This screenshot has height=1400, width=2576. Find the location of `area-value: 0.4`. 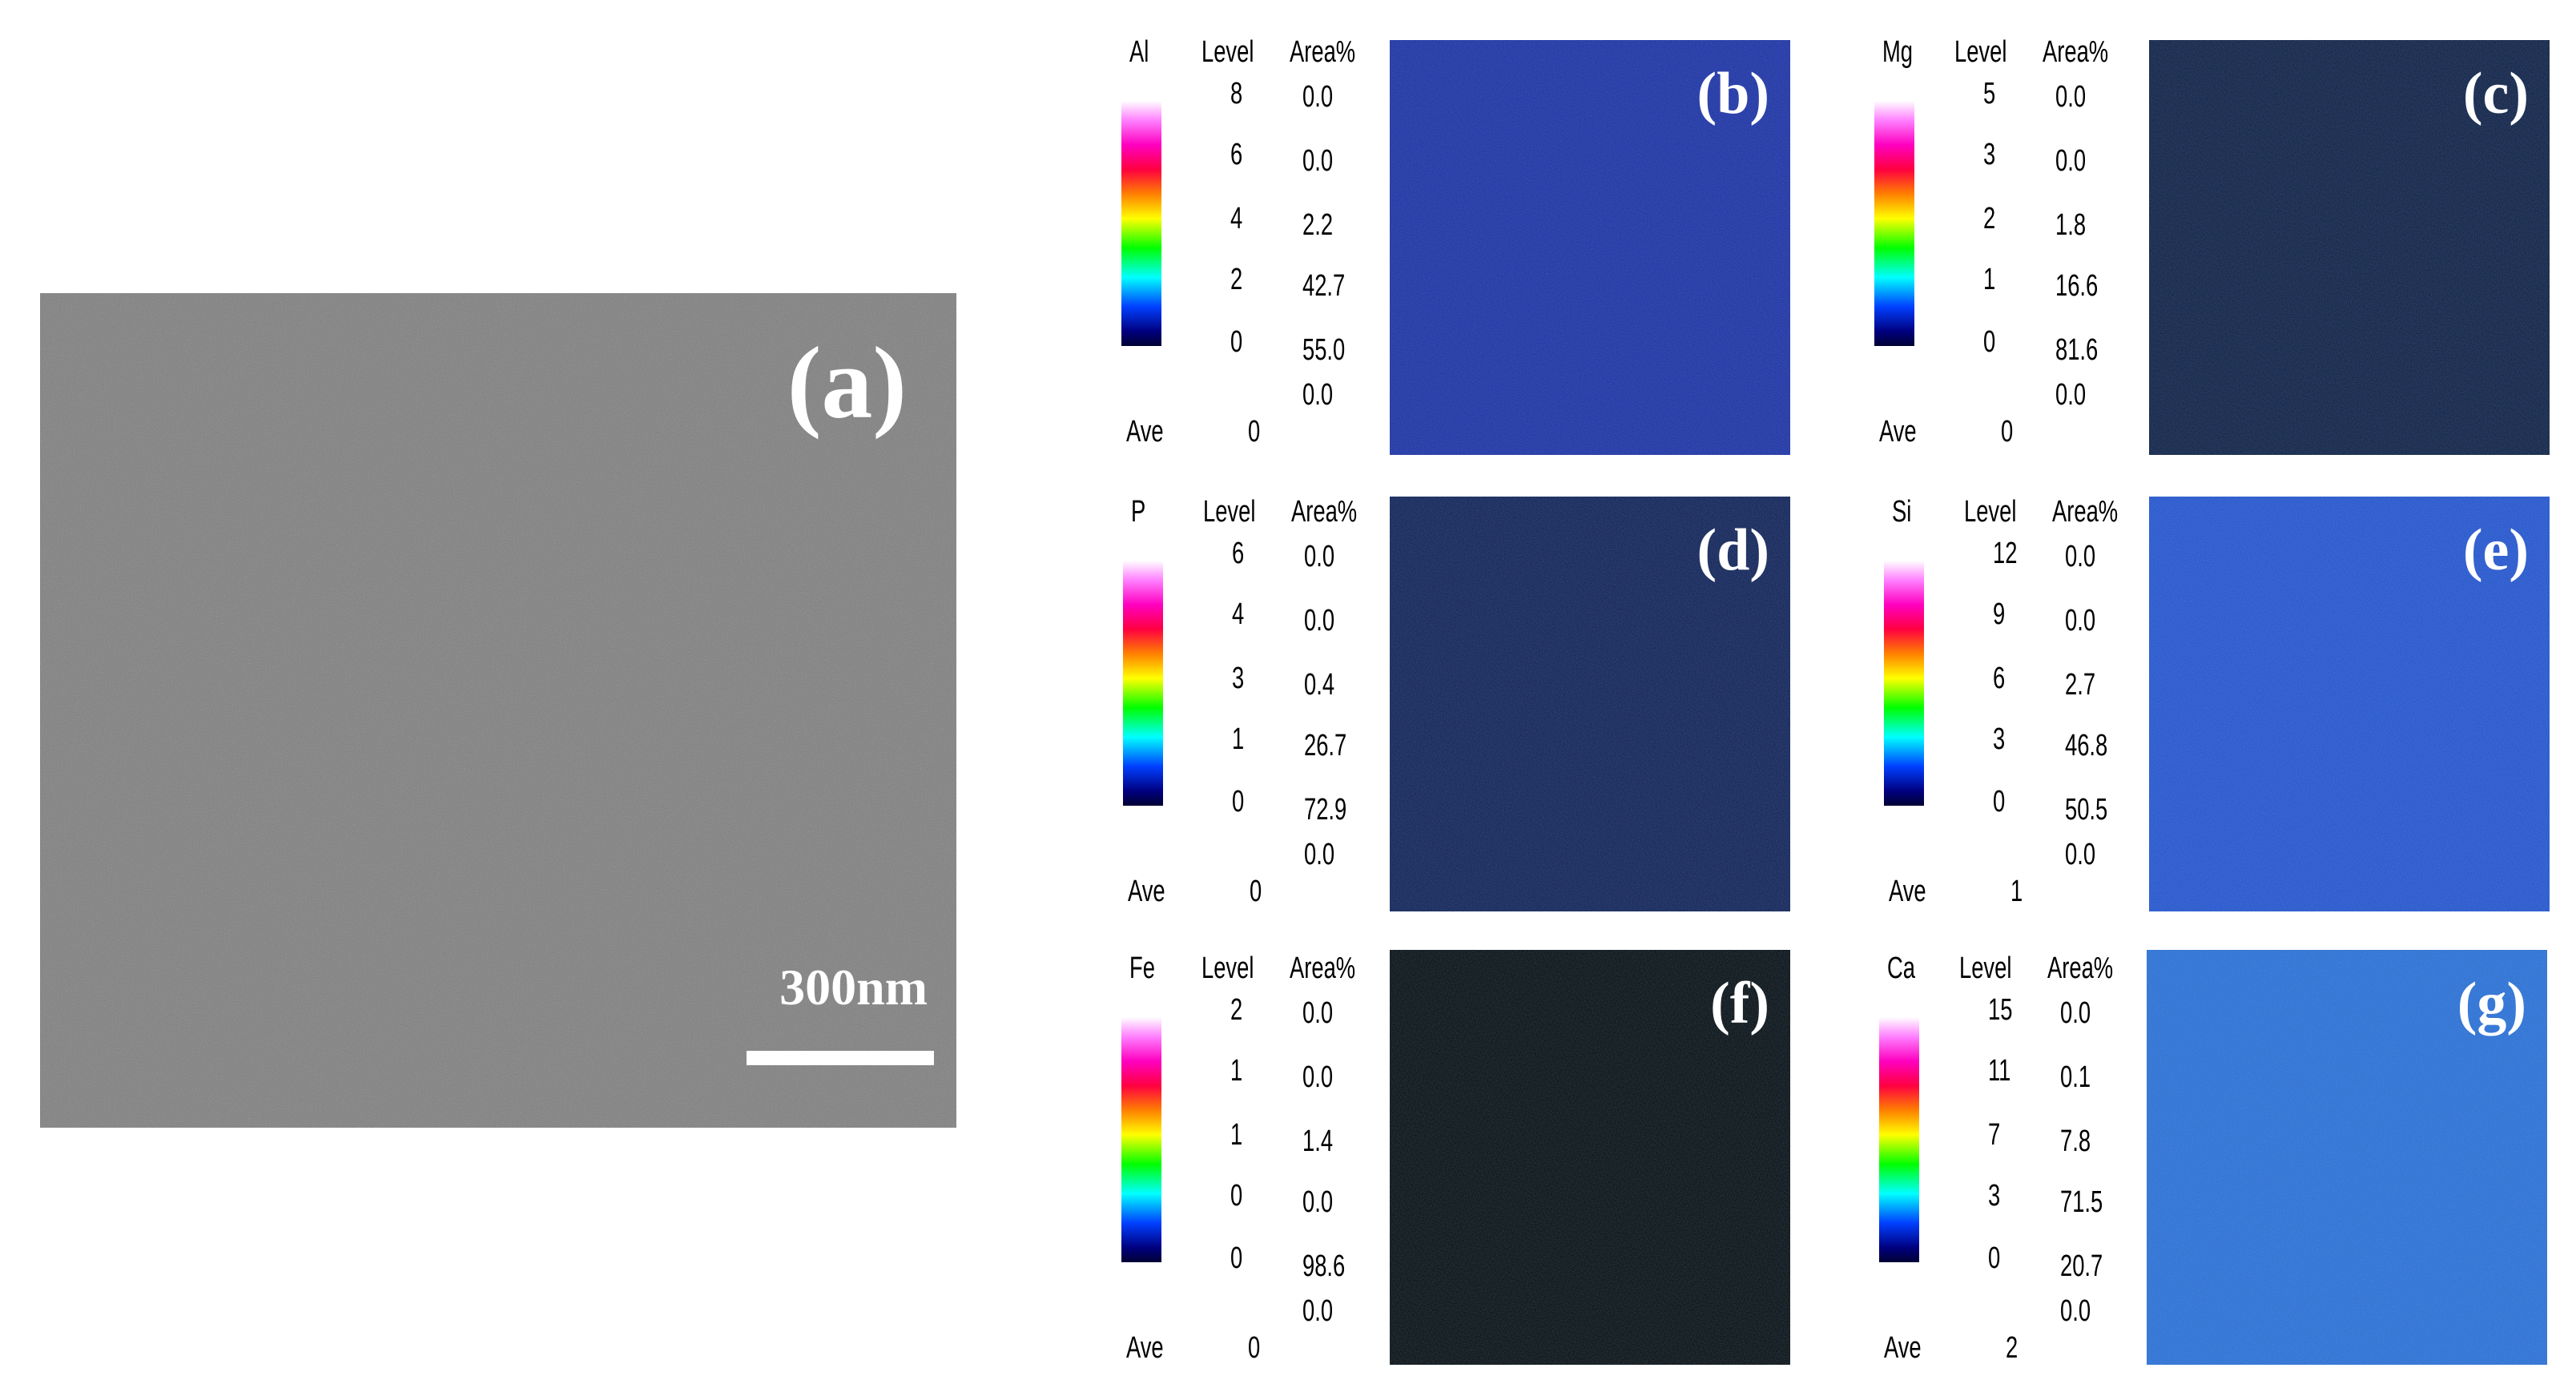

area-value: 0.4 is located at coordinates (1319, 685).